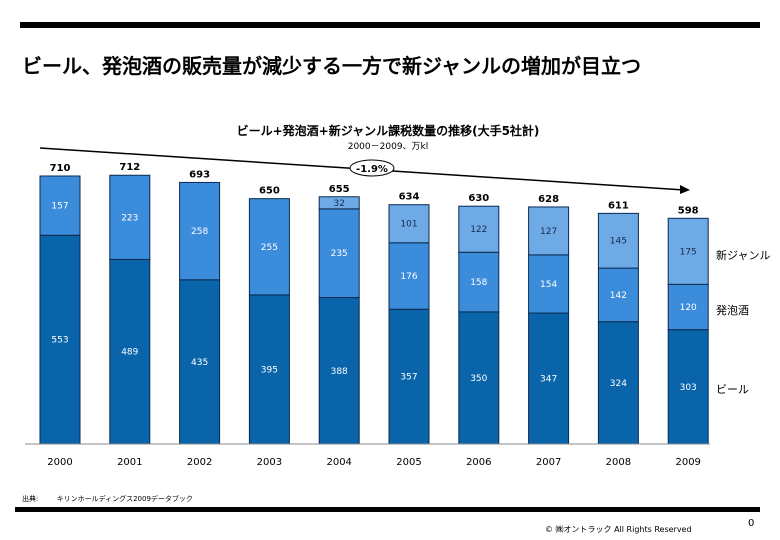 This screenshot has height=540, width=780. What do you see at coordinates (387, 509) in the screenshot?
I see `bottom-rule` at bounding box center [387, 509].